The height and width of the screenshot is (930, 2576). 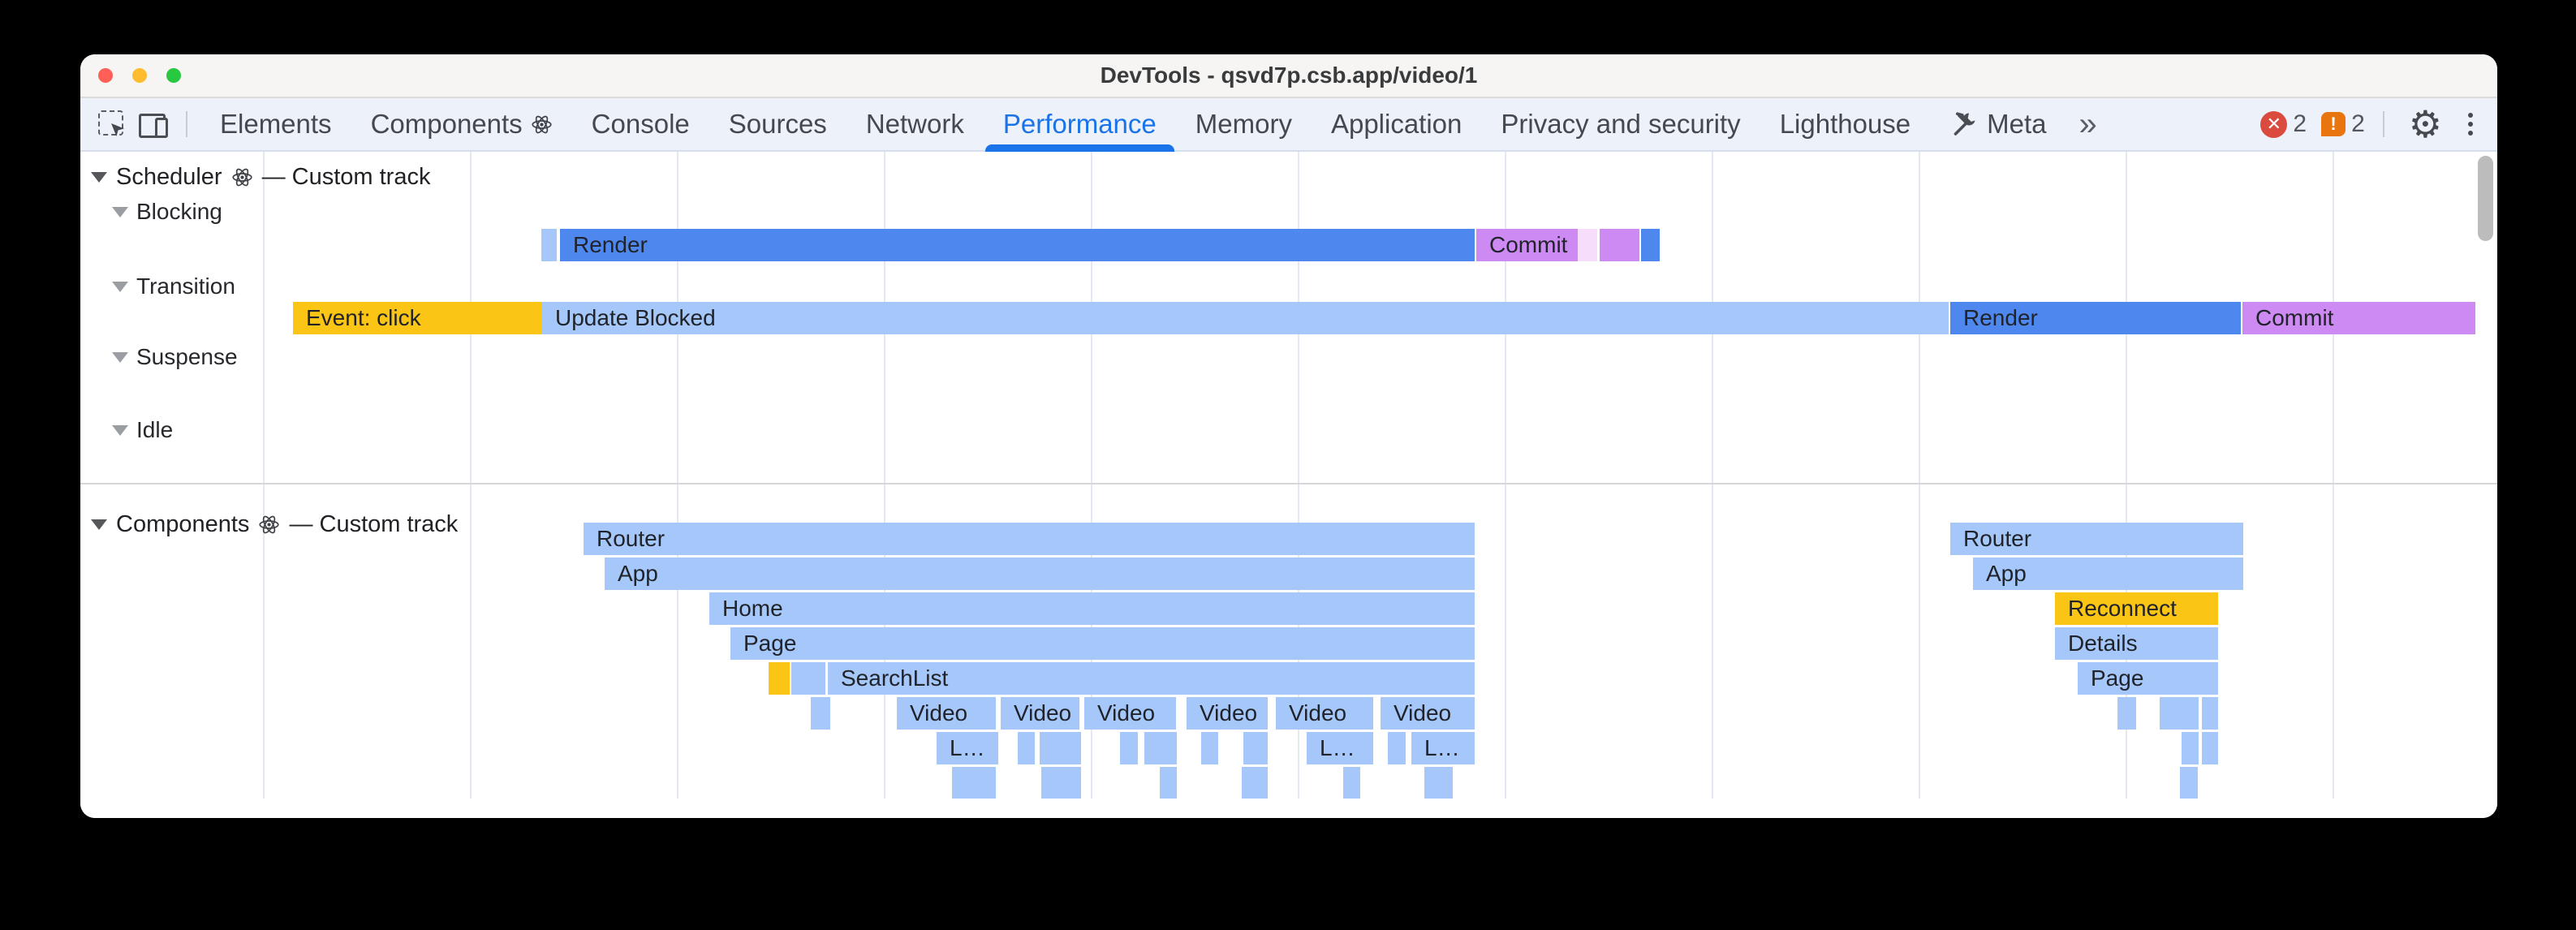 What do you see at coordinates (2368, 124) in the screenshot?
I see `toolbar-right: ✕ 2 ! 2 ⚙` at bounding box center [2368, 124].